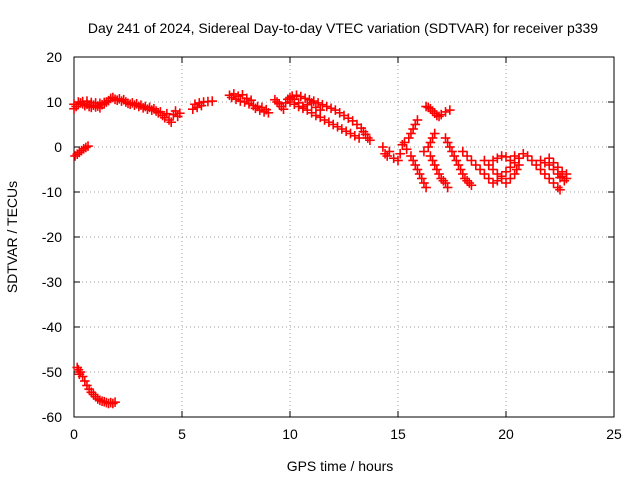 The image size is (640, 480). I want to click on x-tick-label: 5, so click(182, 434).